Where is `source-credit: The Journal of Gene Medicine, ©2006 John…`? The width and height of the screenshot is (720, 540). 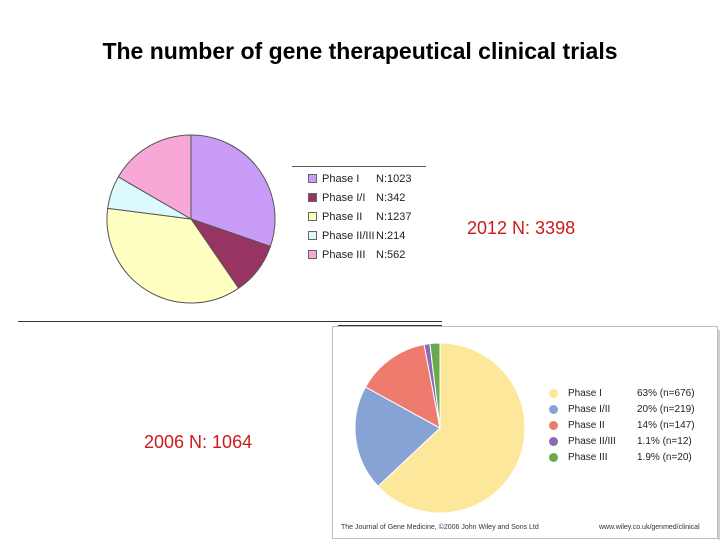 source-credit: The Journal of Gene Medicine, ©2006 John… is located at coordinates (440, 527).